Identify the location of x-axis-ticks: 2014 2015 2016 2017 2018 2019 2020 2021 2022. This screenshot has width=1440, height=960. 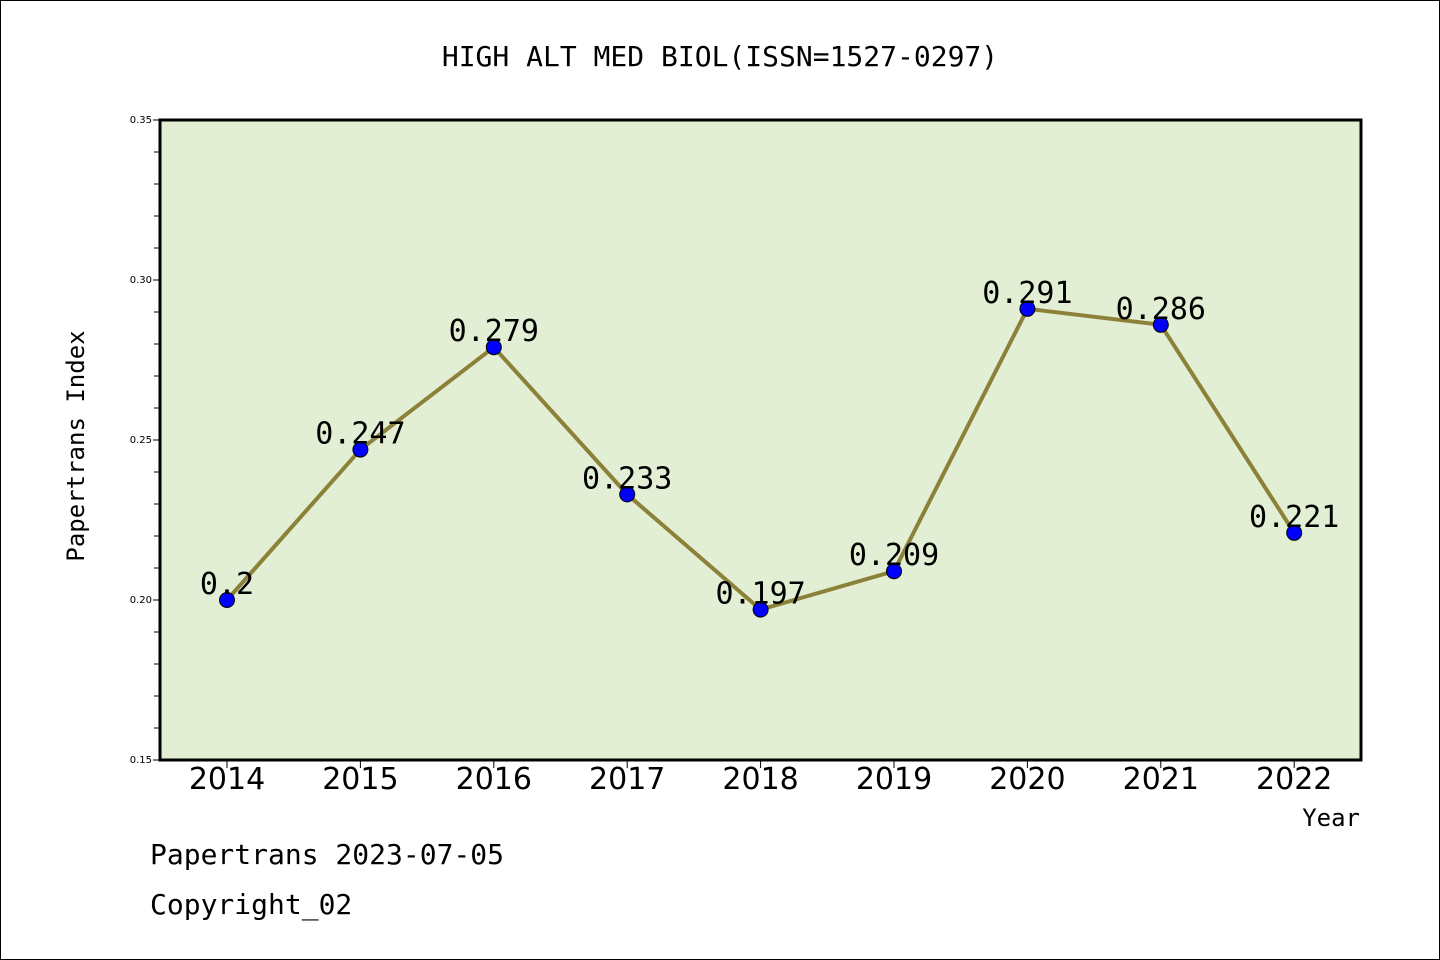
(760, 778).